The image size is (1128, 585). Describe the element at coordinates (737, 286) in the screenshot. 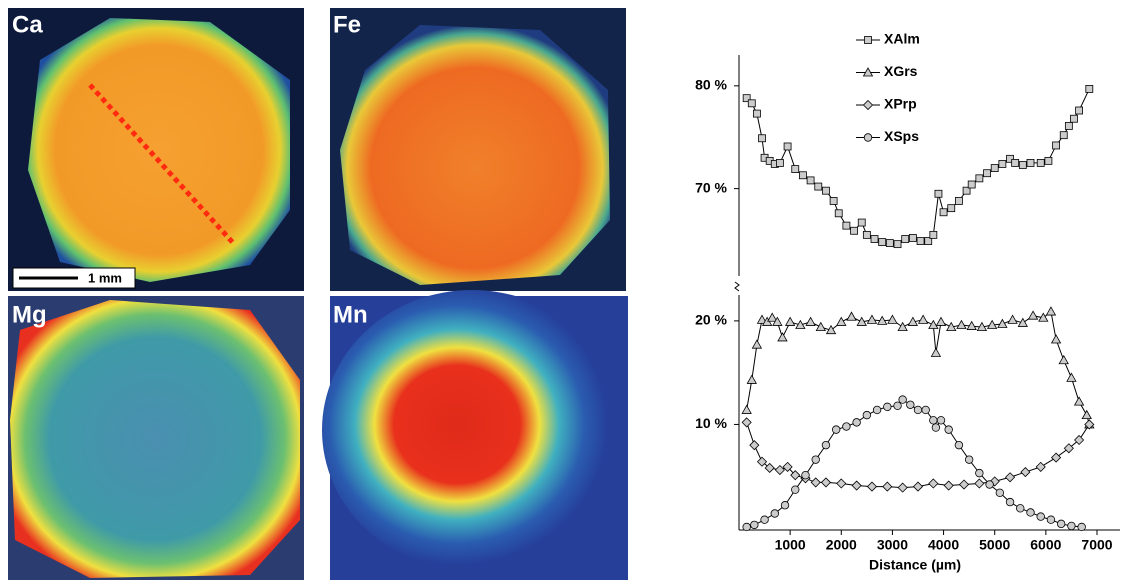

I see `axis-break` at that location.